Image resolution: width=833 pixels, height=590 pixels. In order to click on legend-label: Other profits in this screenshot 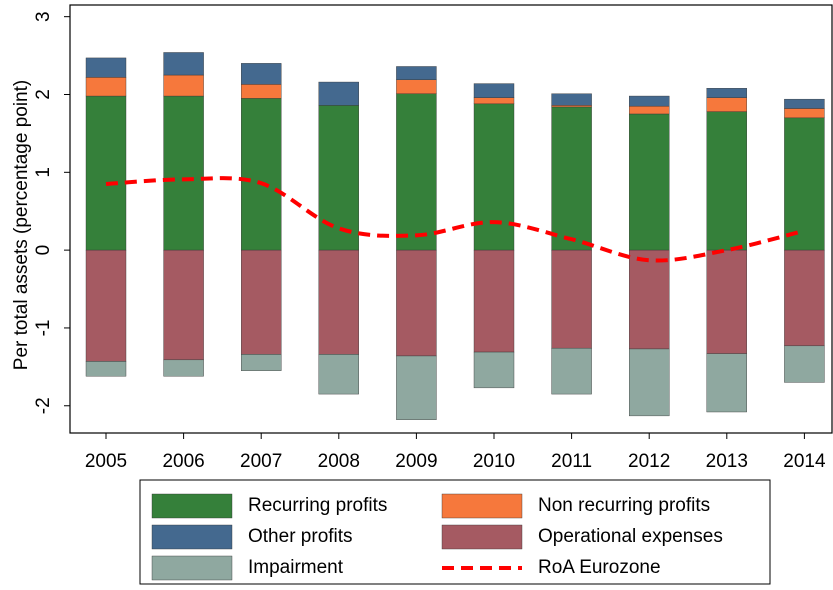, I will do `click(300, 536)`.